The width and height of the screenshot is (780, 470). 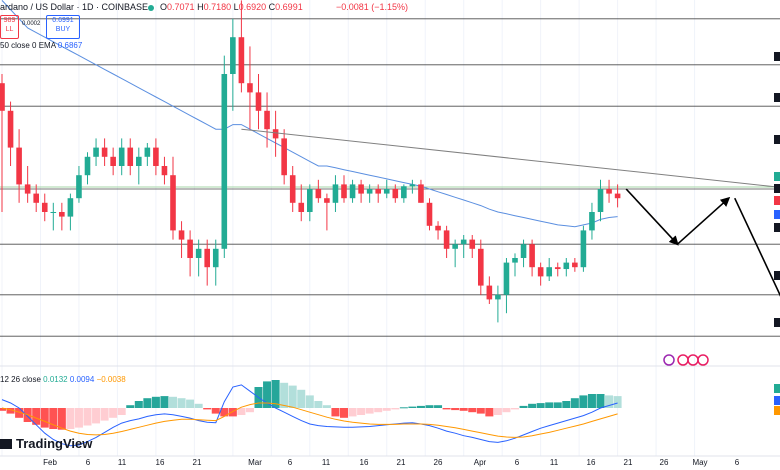 What do you see at coordinates (9, 27) in the screenshot?
I see `sell-button: 989 LL` at bounding box center [9, 27].